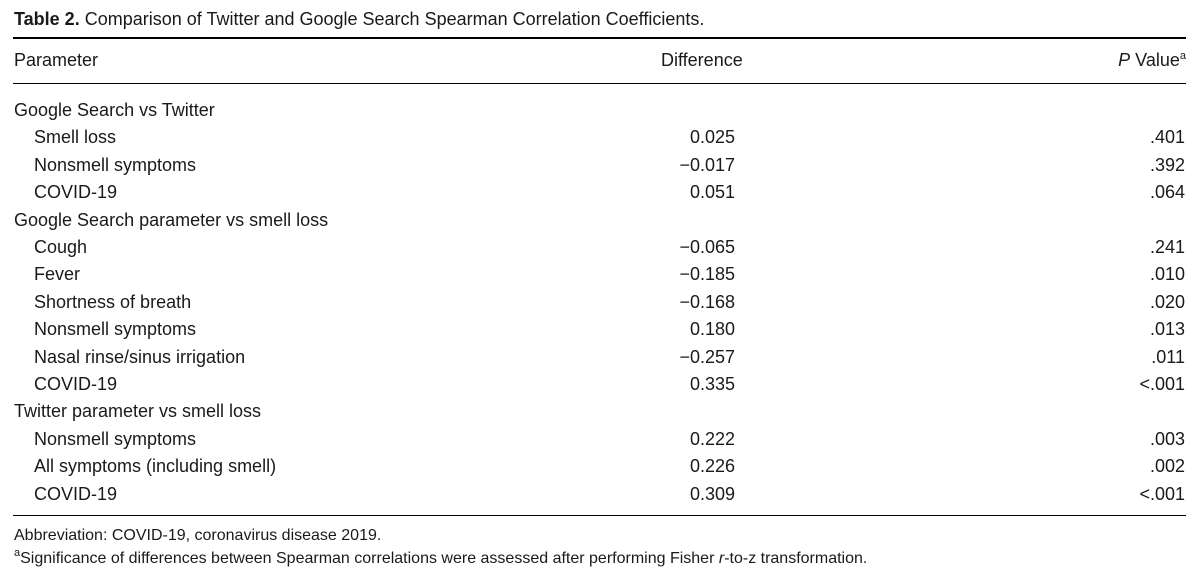  I want to click on row-difference: −0.017, so click(707, 165).